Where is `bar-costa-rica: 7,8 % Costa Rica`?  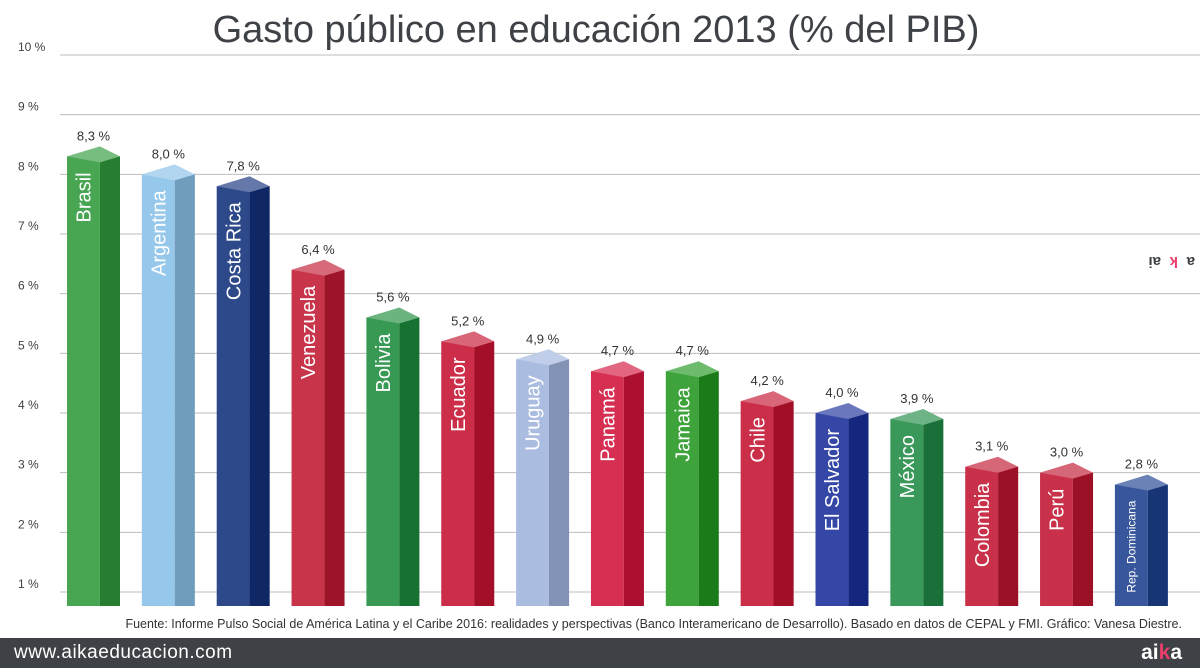 bar-costa-rica: 7,8 % Costa Rica is located at coordinates (243, 382).